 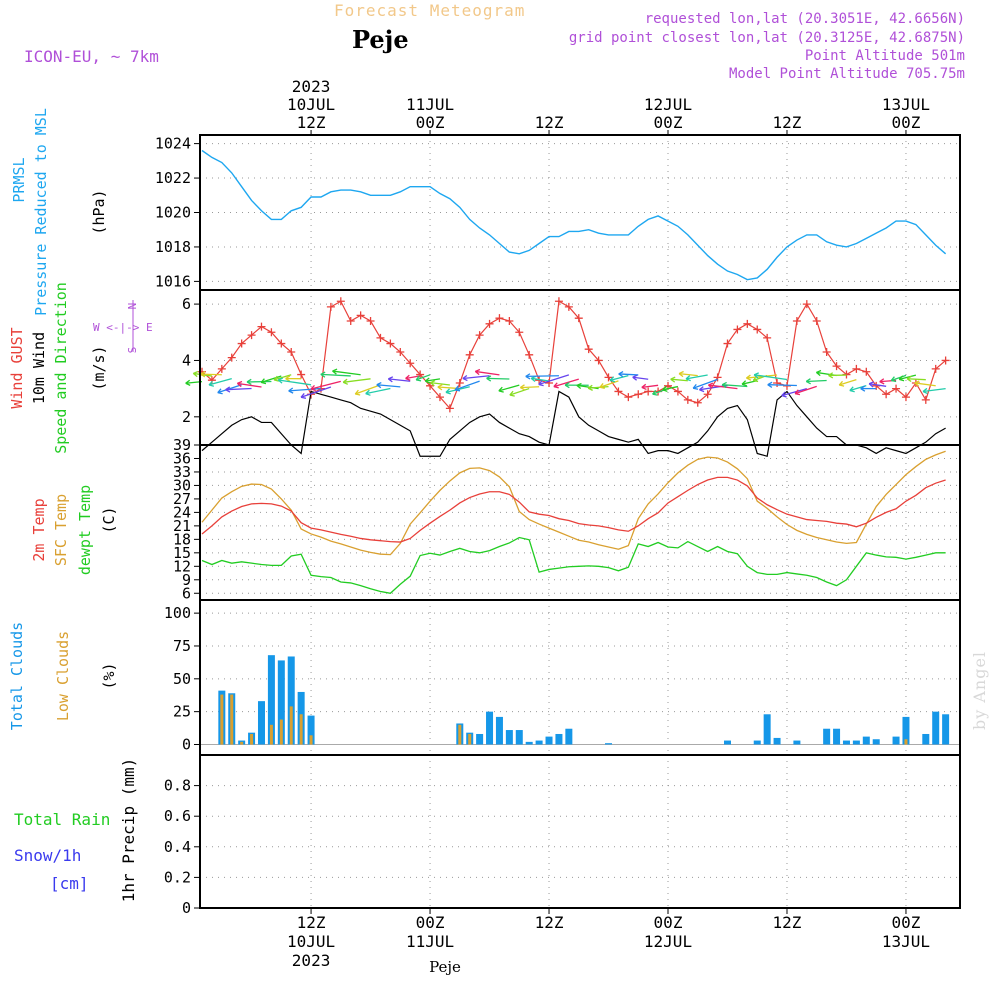 I want to click on gust-label: Wind GUST, so click(x=17, y=367).